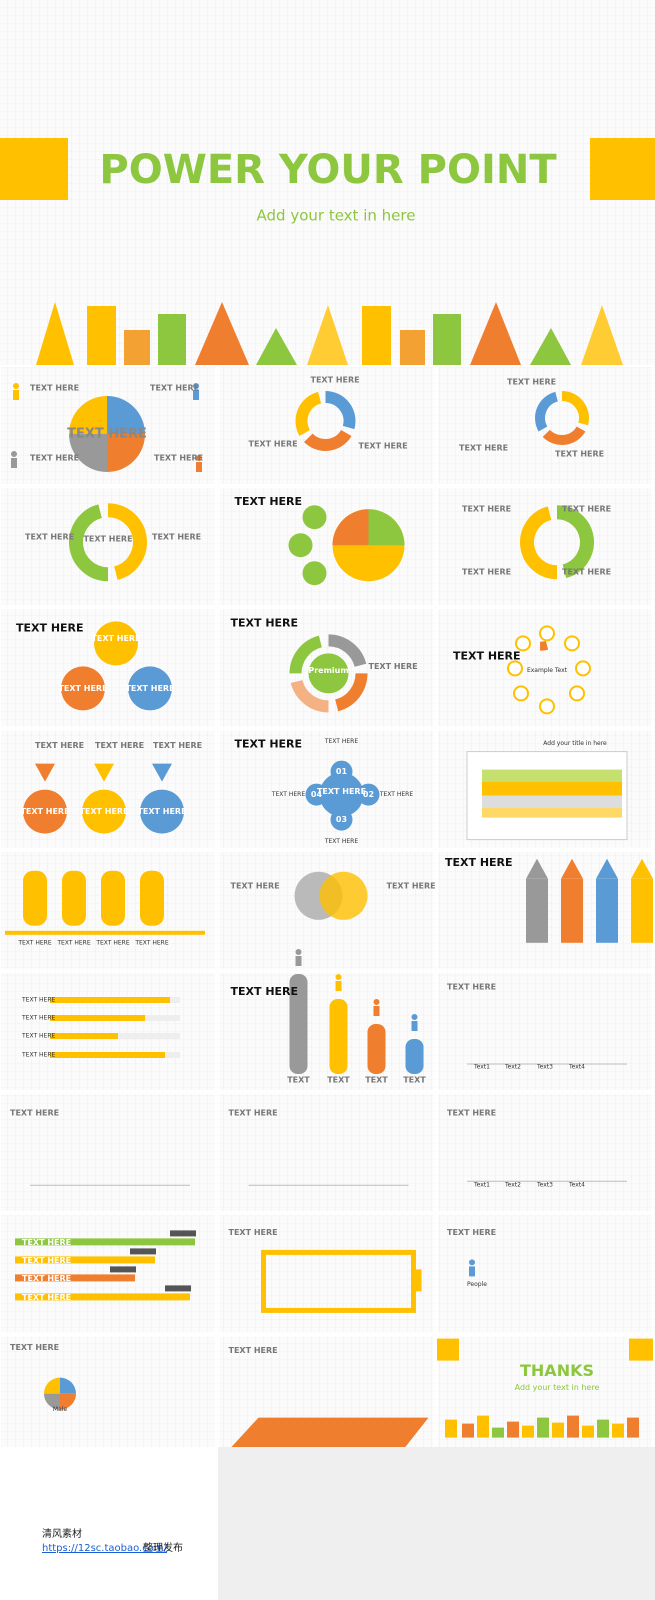 The width and height of the screenshot is (655, 1600). I want to click on slide: THANKS Add your text in here, so click(545, 1395).